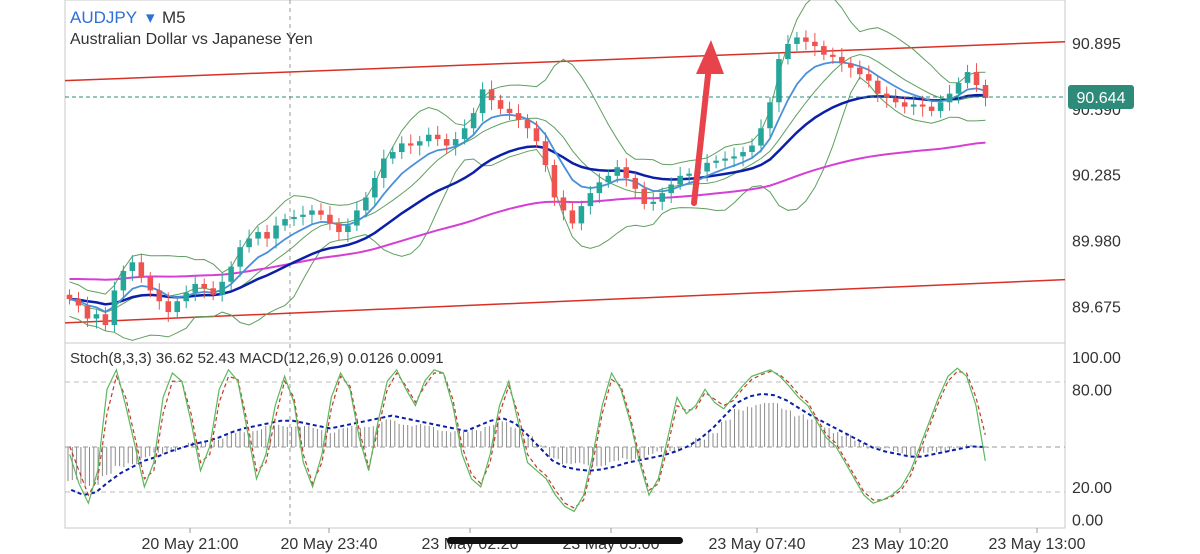  I want to click on price-badge-text: 90.644, so click(1101, 98).